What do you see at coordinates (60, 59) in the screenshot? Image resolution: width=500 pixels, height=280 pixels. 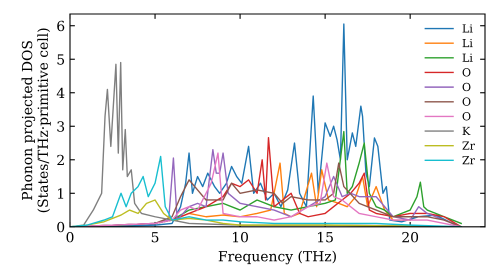 I see `y-tick-label: 5` at bounding box center [60, 59].